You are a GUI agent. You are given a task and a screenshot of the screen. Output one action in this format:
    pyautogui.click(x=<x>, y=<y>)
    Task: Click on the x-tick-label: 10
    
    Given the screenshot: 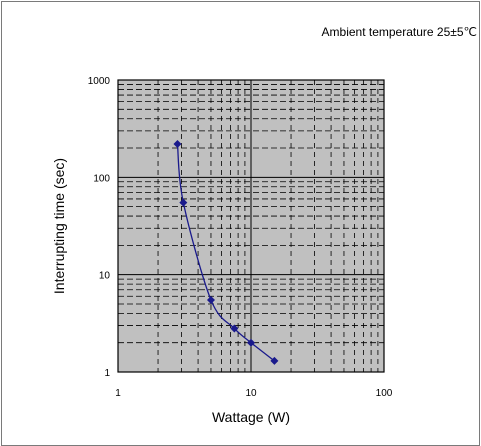 What is the action you would take?
    pyautogui.click(x=251, y=393)
    